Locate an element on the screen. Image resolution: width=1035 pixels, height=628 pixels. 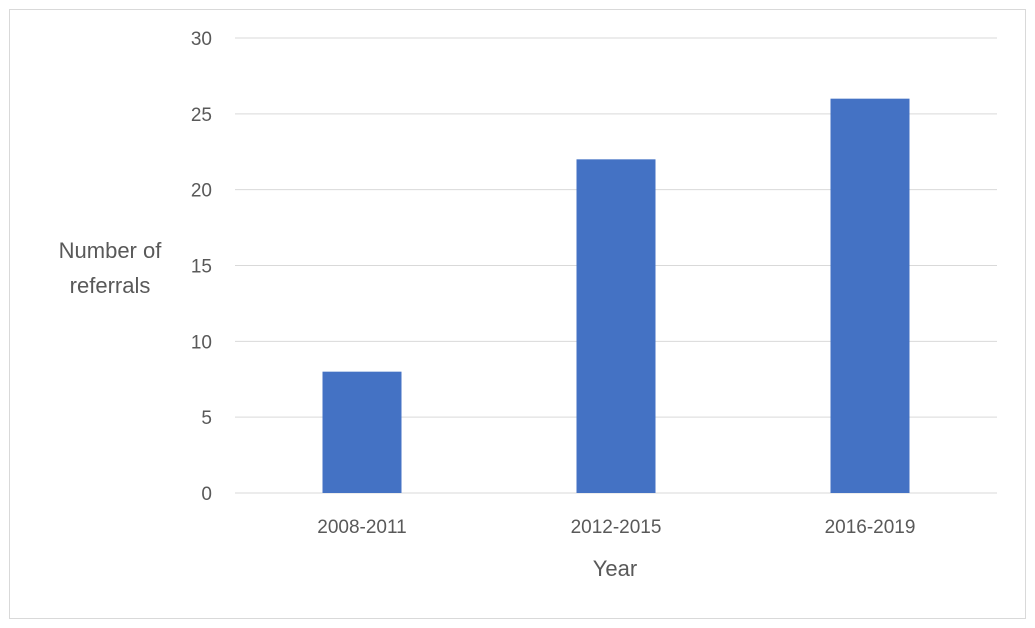
bar-2008-2011 is located at coordinates (362, 432).